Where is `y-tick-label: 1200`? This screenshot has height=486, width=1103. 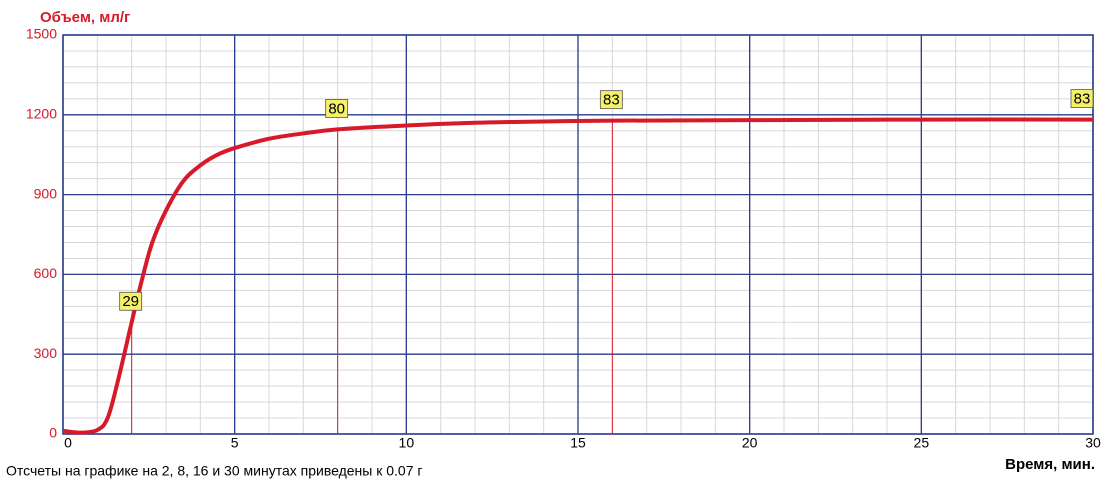
y-tick-label: 1200 is located at coordinates (41, 114).